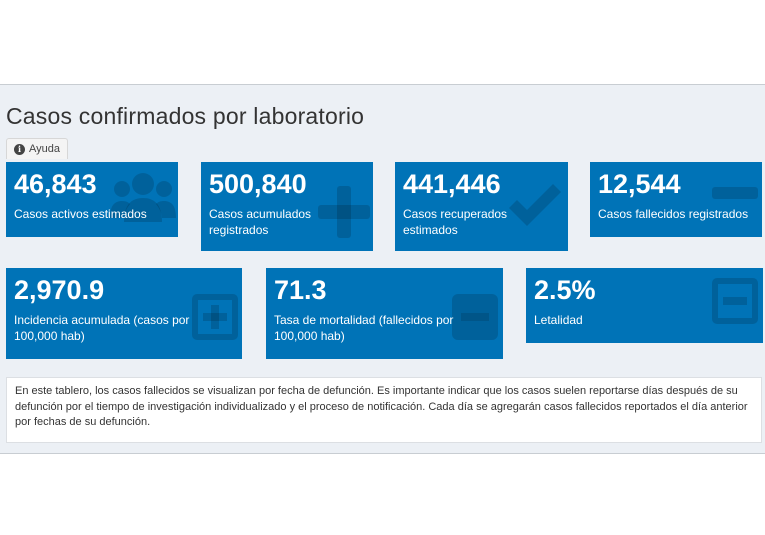  I want to click on minus-icon, so click(735, 193).